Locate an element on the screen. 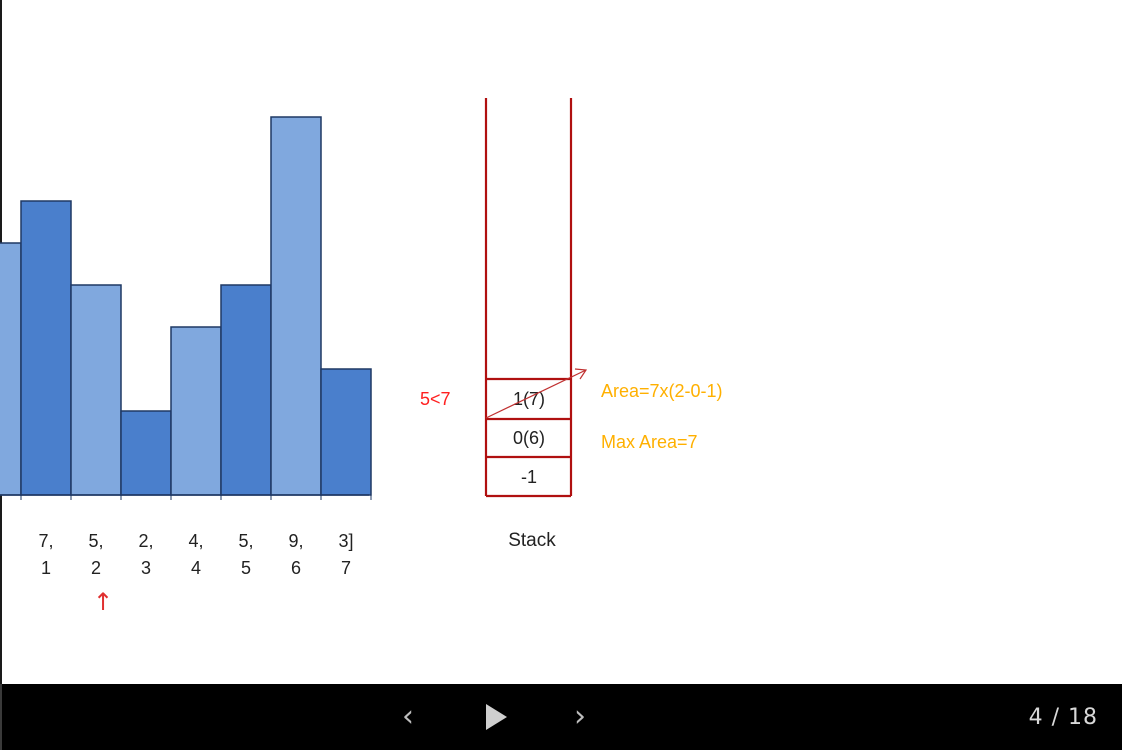  bar-index-label: 2 is located at coordinates (96, 568).